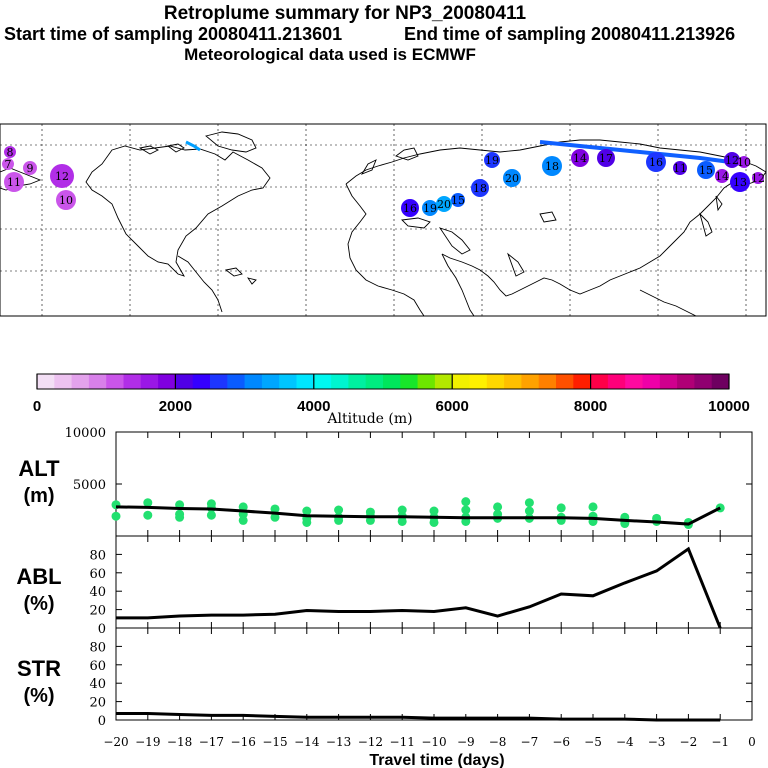 The width and height of the screenshot is (768, 768). Describe the element at coordinates (458, 152) in the screenshot. I see `plume-track` at that location.